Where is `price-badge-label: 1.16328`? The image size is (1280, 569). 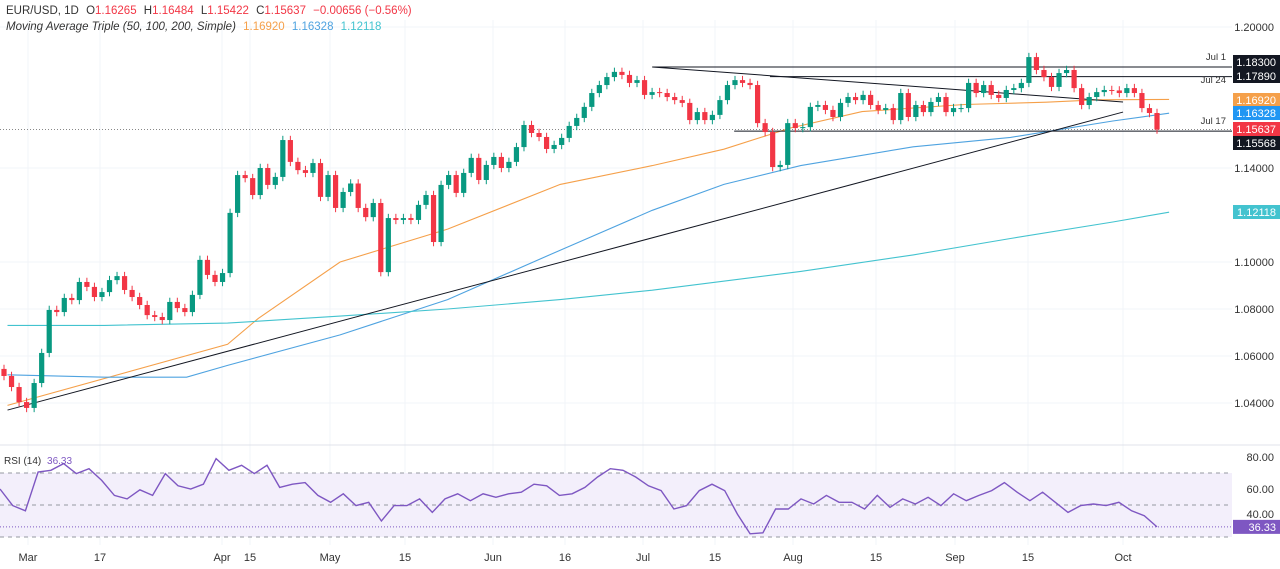 price-badge-label: 1.16328 is located at coordinates (1256, 114).